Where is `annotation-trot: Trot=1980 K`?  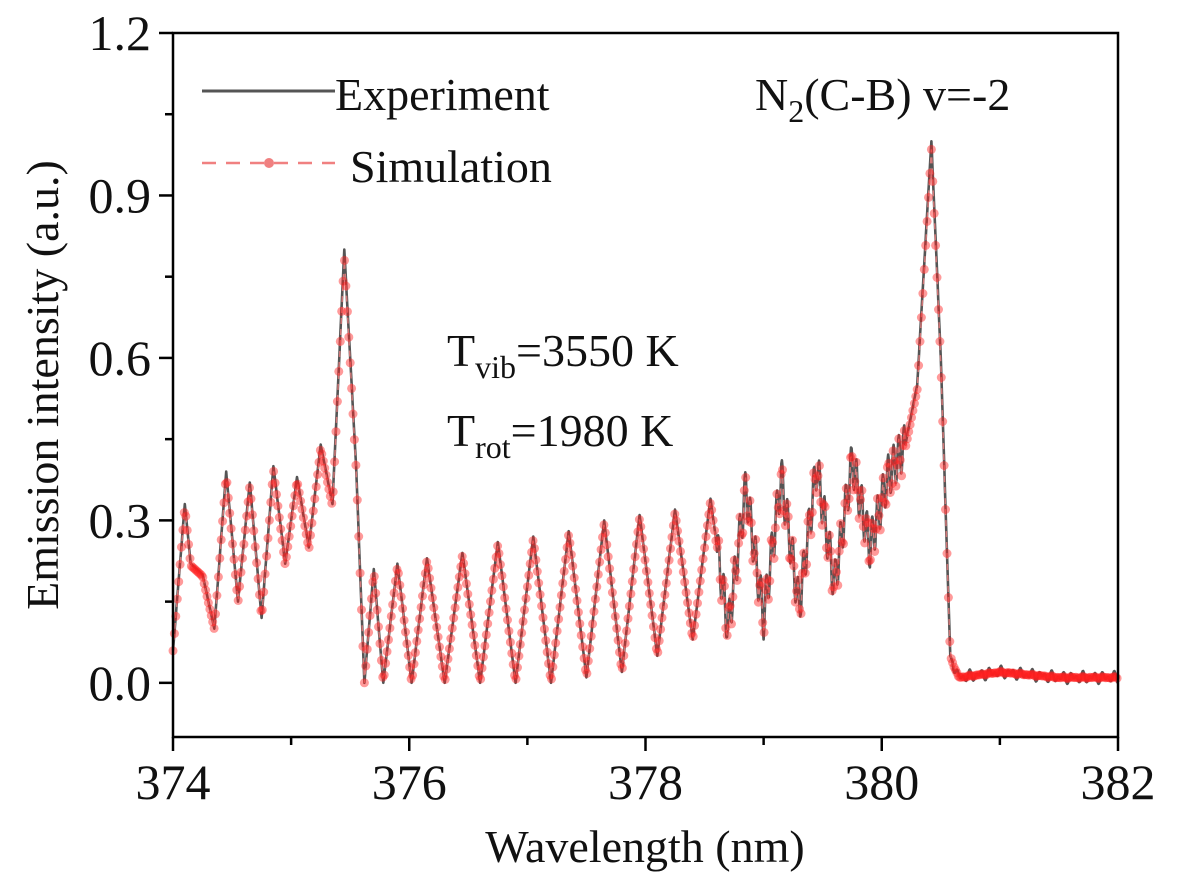 annotation-trot: Trot=1980 K is located at coordinates (560, 435).